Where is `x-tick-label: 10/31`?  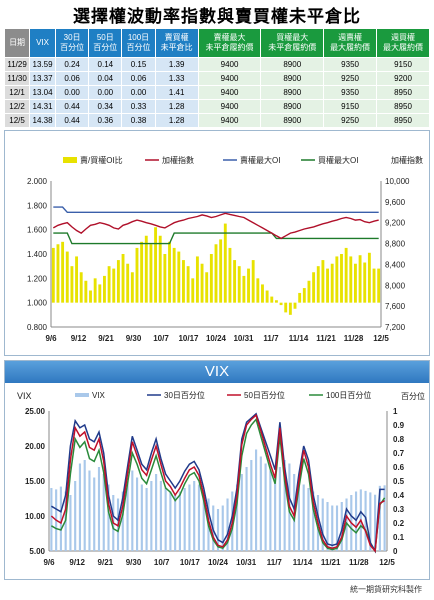 x-tick-label: 10/31 is located at coordinates (246, 562).